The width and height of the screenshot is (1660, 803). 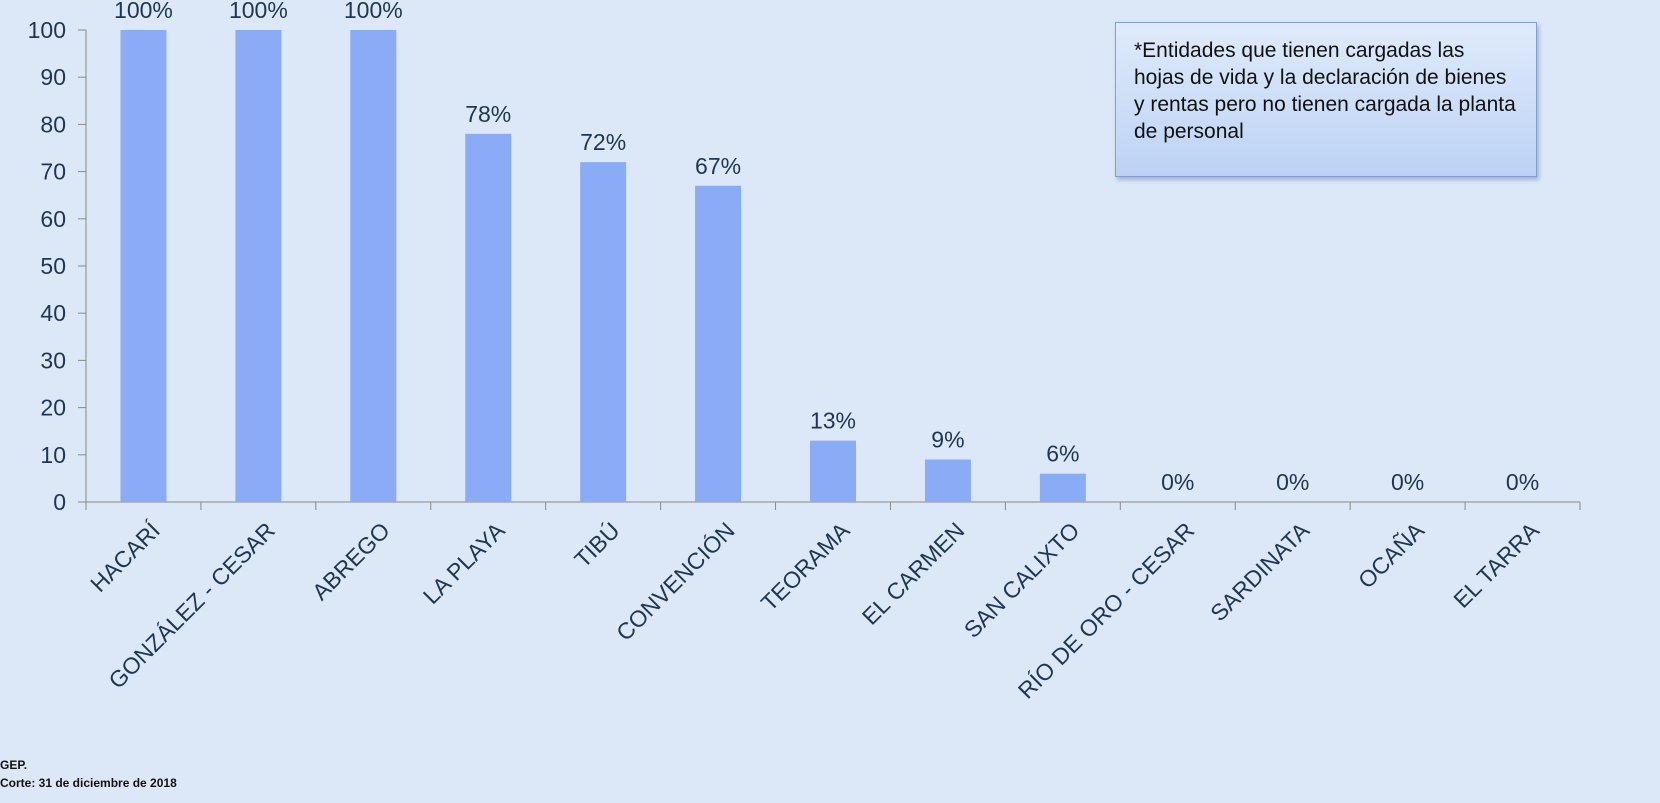 What do you see at coordinates (59, 502) in the screenshot?
I see `y-tick-label: 0` at bounding box center [59, 502].